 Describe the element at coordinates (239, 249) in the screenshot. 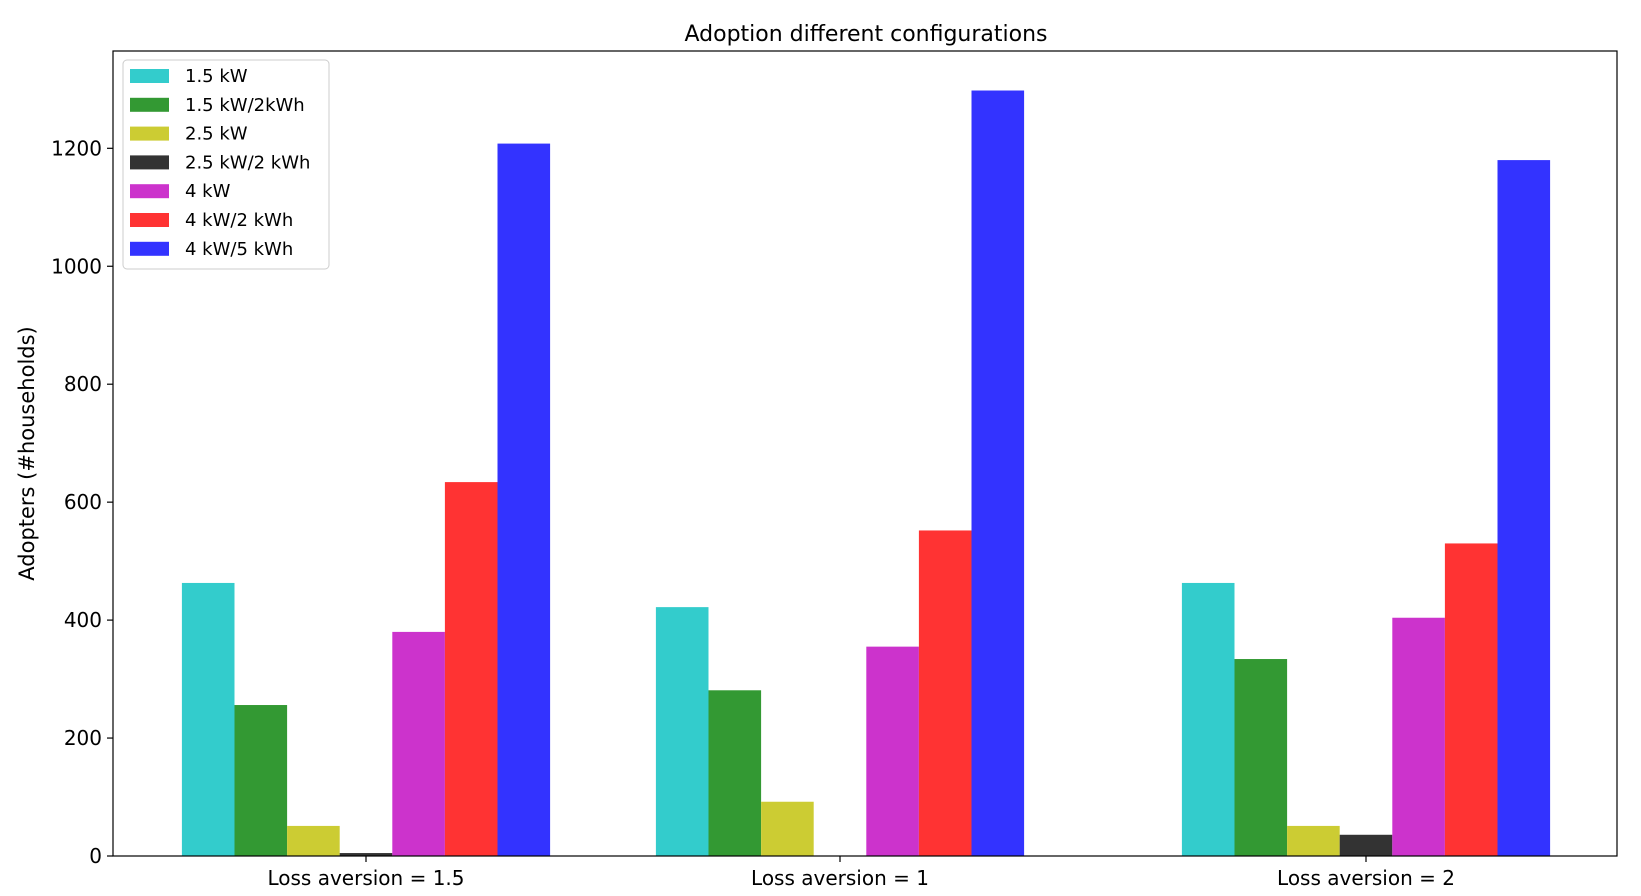

I see `legend-label: 4 kW/5 kWh` at that location.